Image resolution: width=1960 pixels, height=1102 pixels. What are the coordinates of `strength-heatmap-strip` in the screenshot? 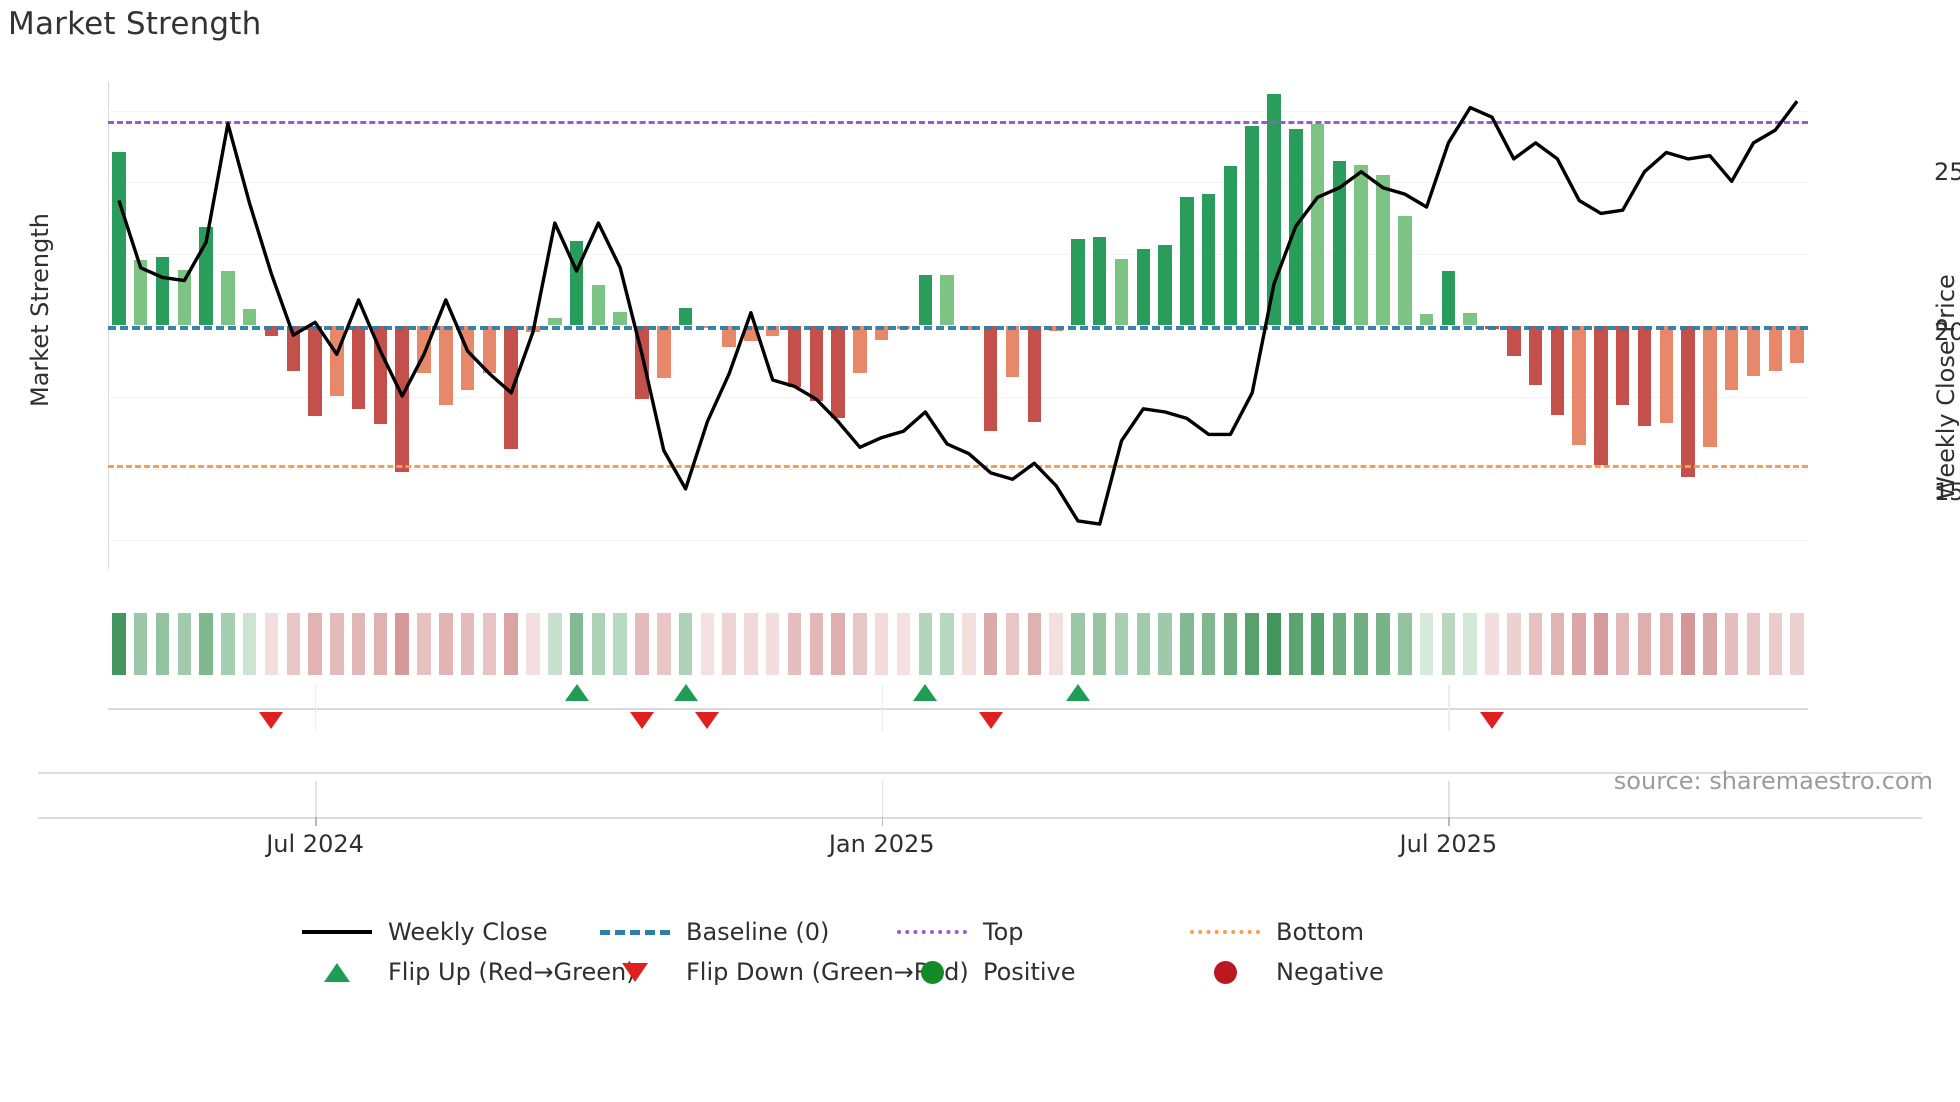 It's located at (958, 644).